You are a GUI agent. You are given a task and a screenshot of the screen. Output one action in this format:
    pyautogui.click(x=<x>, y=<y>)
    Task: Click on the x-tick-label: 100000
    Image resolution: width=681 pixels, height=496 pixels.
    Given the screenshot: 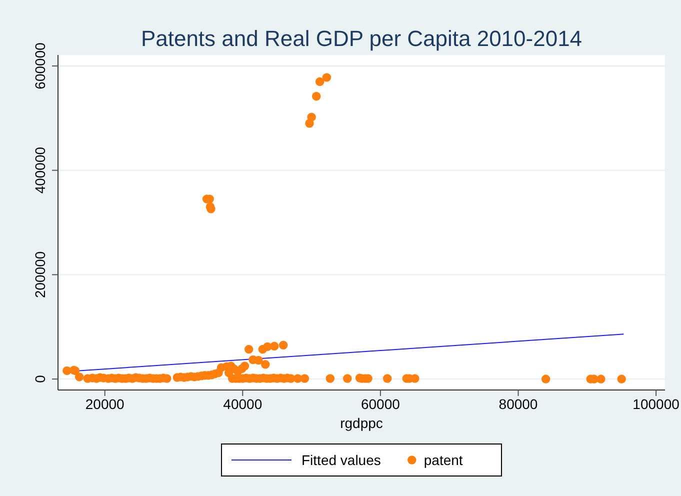 What is the action you would take?
    pyautogui.click(x=656, y=404)
    